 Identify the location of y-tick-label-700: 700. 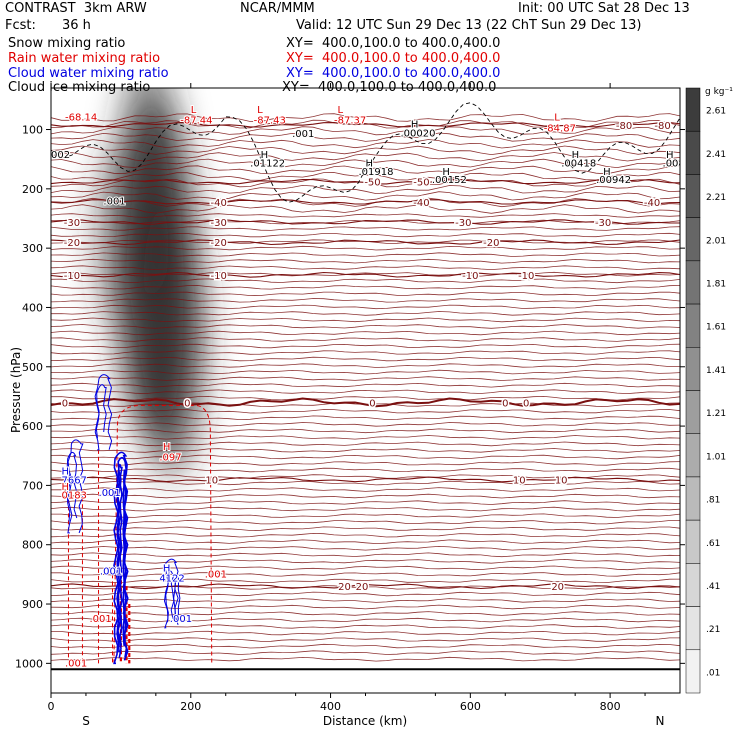
(32, 485).